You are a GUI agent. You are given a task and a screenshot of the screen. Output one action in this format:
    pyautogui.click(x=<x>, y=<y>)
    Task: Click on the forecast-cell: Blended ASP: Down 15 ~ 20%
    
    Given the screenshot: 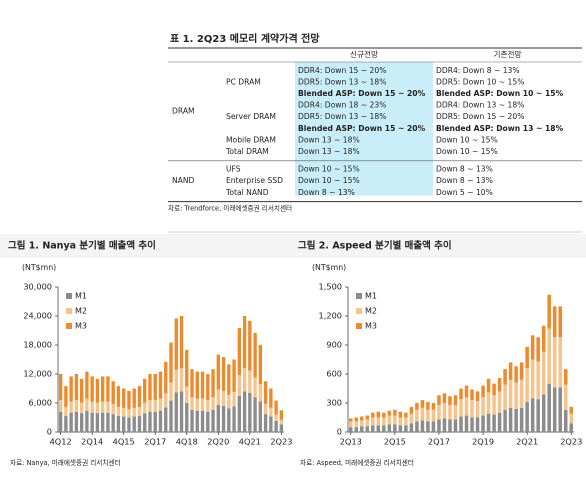 What is the action you would take?
    pyautogui.click(x=362, y=128)
    